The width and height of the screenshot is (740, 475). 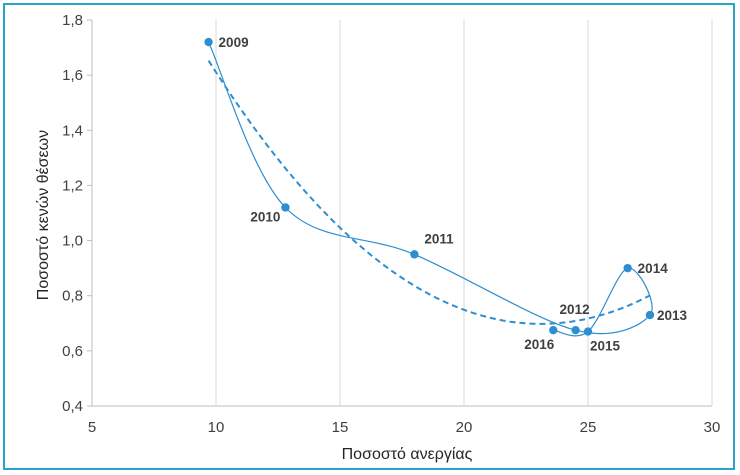 I want to click on data-point-2011, so click(x=414, y=254).